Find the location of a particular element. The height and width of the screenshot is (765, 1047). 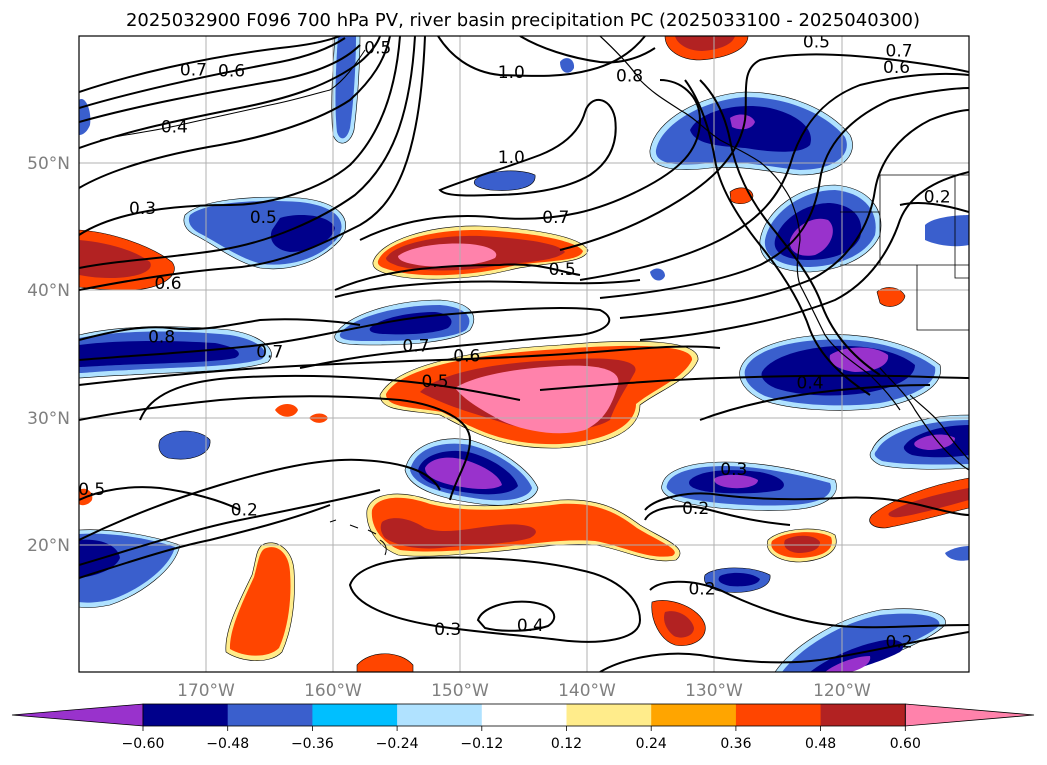

contour-label: 0.4 is located at coordinates (810, 383).